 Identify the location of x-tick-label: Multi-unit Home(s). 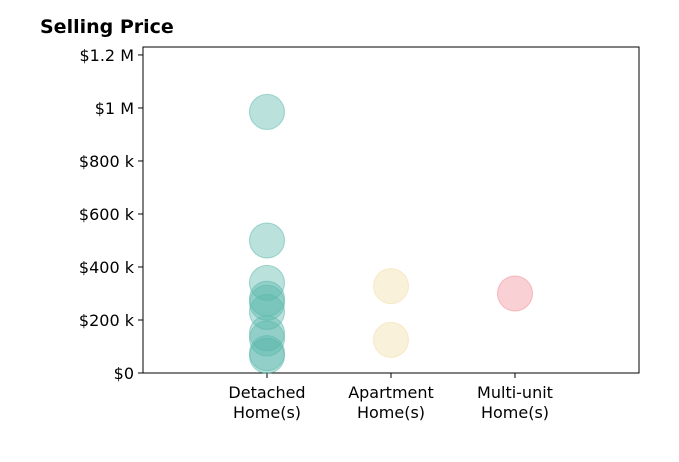
(515, 402).